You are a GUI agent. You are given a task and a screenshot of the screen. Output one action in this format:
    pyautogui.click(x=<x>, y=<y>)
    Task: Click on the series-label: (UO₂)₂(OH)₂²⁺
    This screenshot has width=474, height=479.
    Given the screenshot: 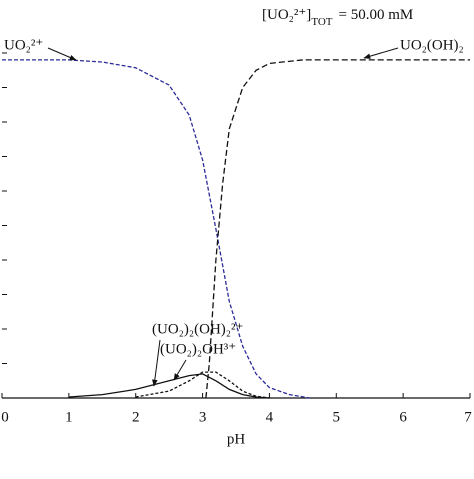 What is the action you would take?
    pyautogui.click(x=197, y=329)
    